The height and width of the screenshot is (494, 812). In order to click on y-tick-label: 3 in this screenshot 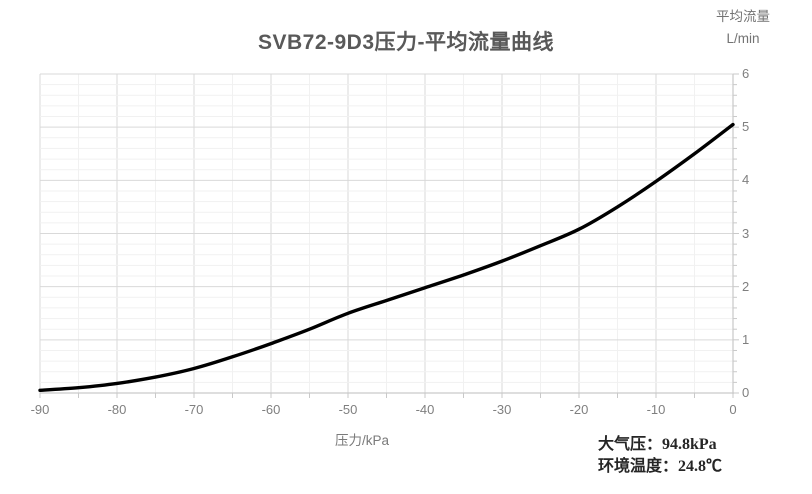, I will do `click(746, 233)`.